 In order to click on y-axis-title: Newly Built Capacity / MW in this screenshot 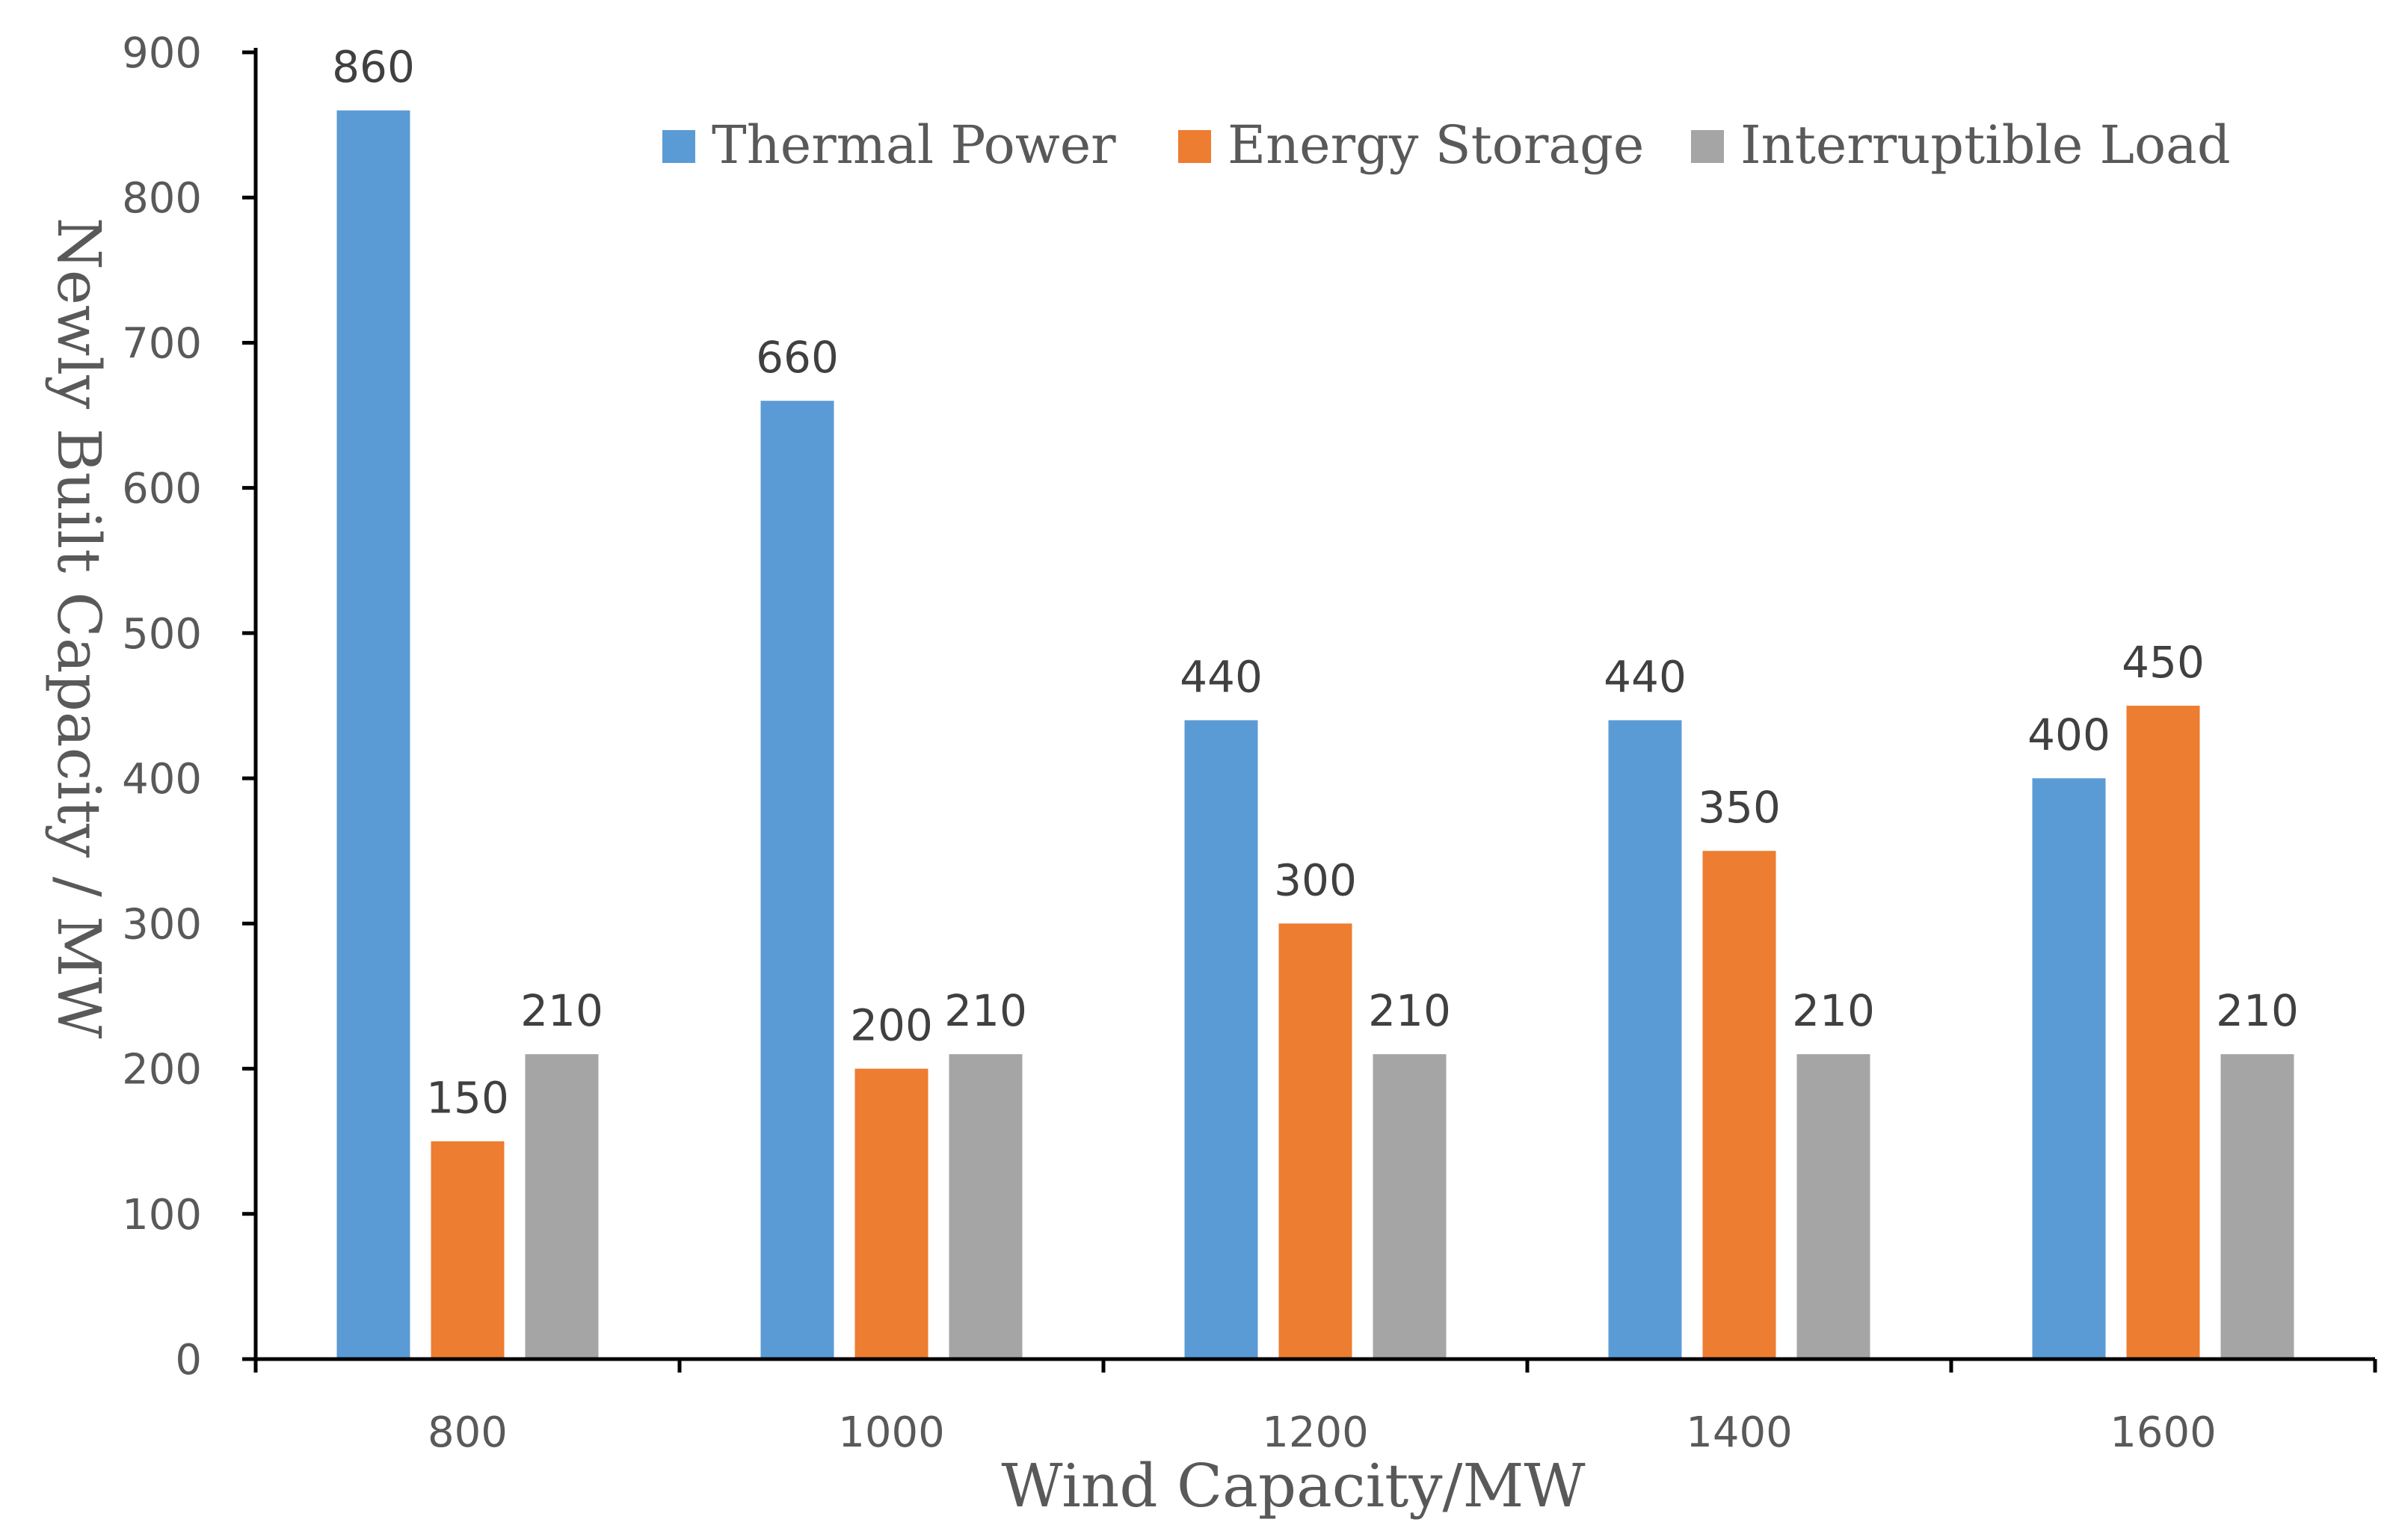, I will do `click(79, 628)`.